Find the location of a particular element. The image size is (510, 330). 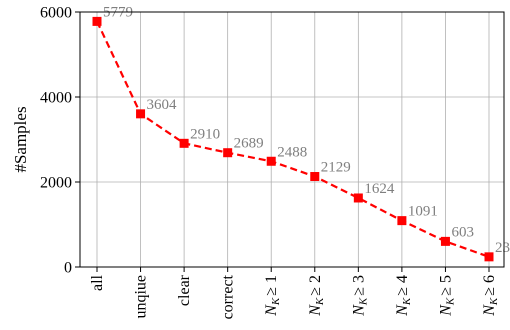

y-tick-label: 6000 is located at coordinates (56, 13).